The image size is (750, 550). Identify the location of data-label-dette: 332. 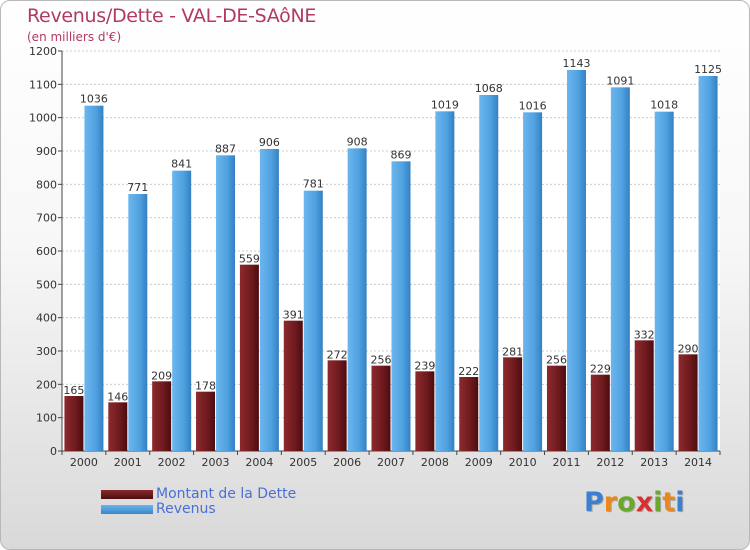
(644, 334).